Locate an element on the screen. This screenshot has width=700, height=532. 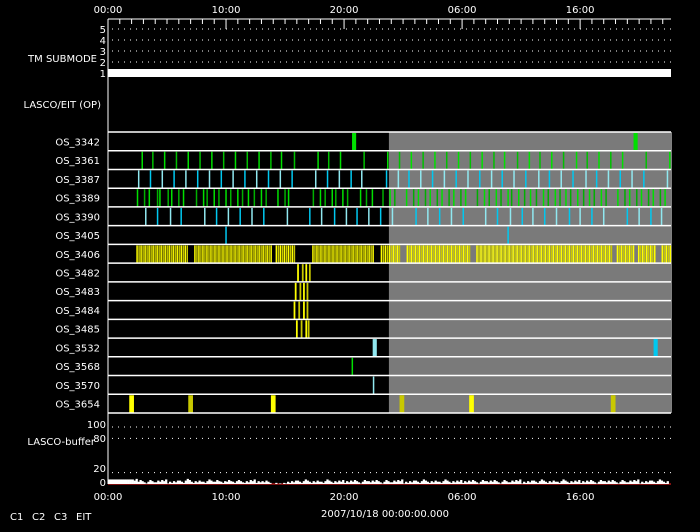
top-axis-tick-label: 06:00 is located at coordinates (462, 10).